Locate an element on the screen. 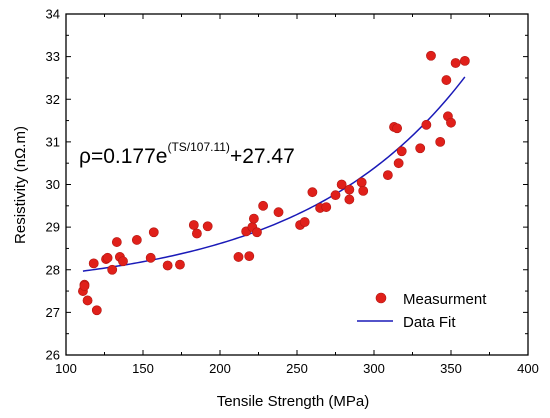  y-tick-label: 33 is located at coordinates (53, 56).